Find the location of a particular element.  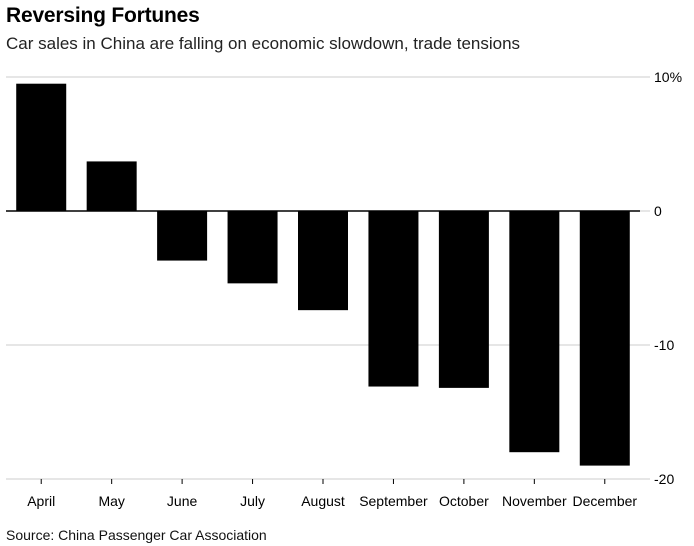

x-tick-label: May is located at coordinates (111, 501).